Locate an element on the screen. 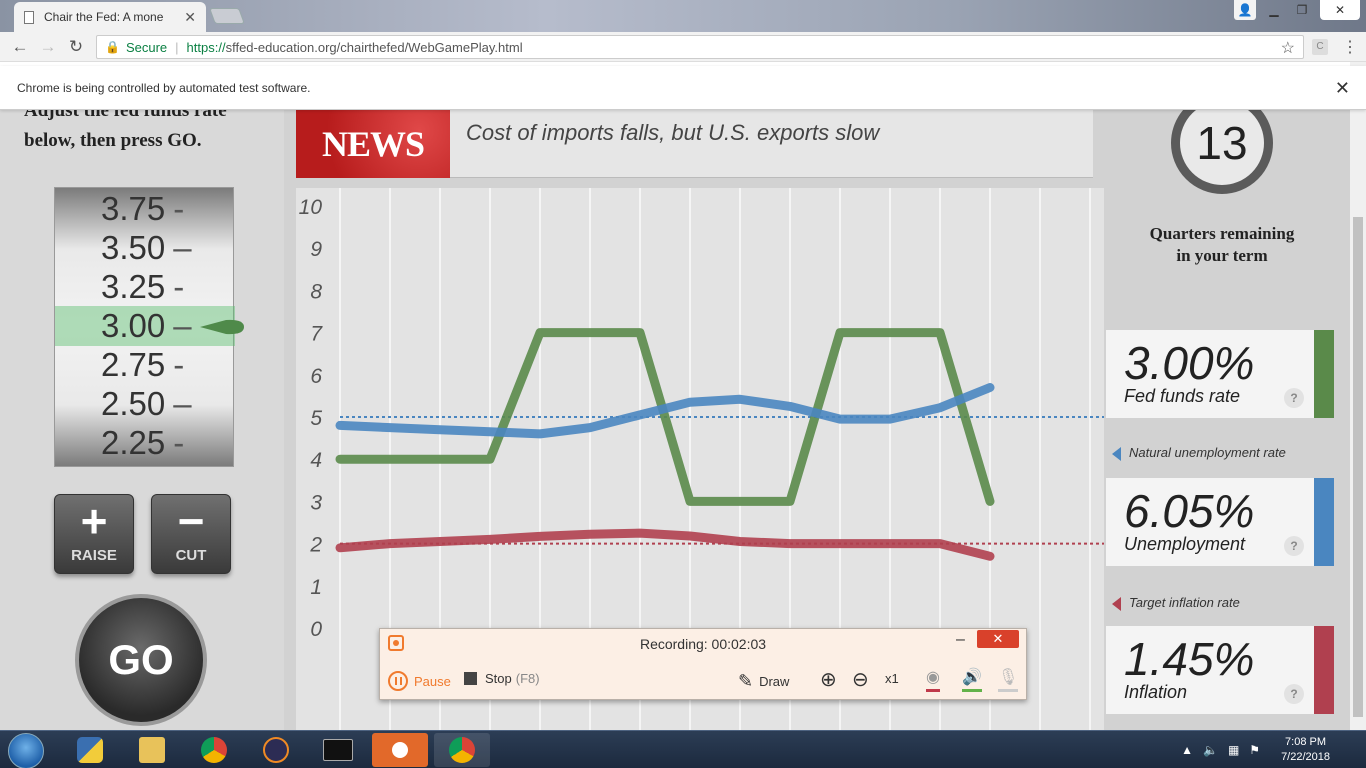 The height and width of the screenshot is (768, 1366). recorder-titlebar: Recording: 00:02:03 – ✕ is located at coordinates (703, 643).